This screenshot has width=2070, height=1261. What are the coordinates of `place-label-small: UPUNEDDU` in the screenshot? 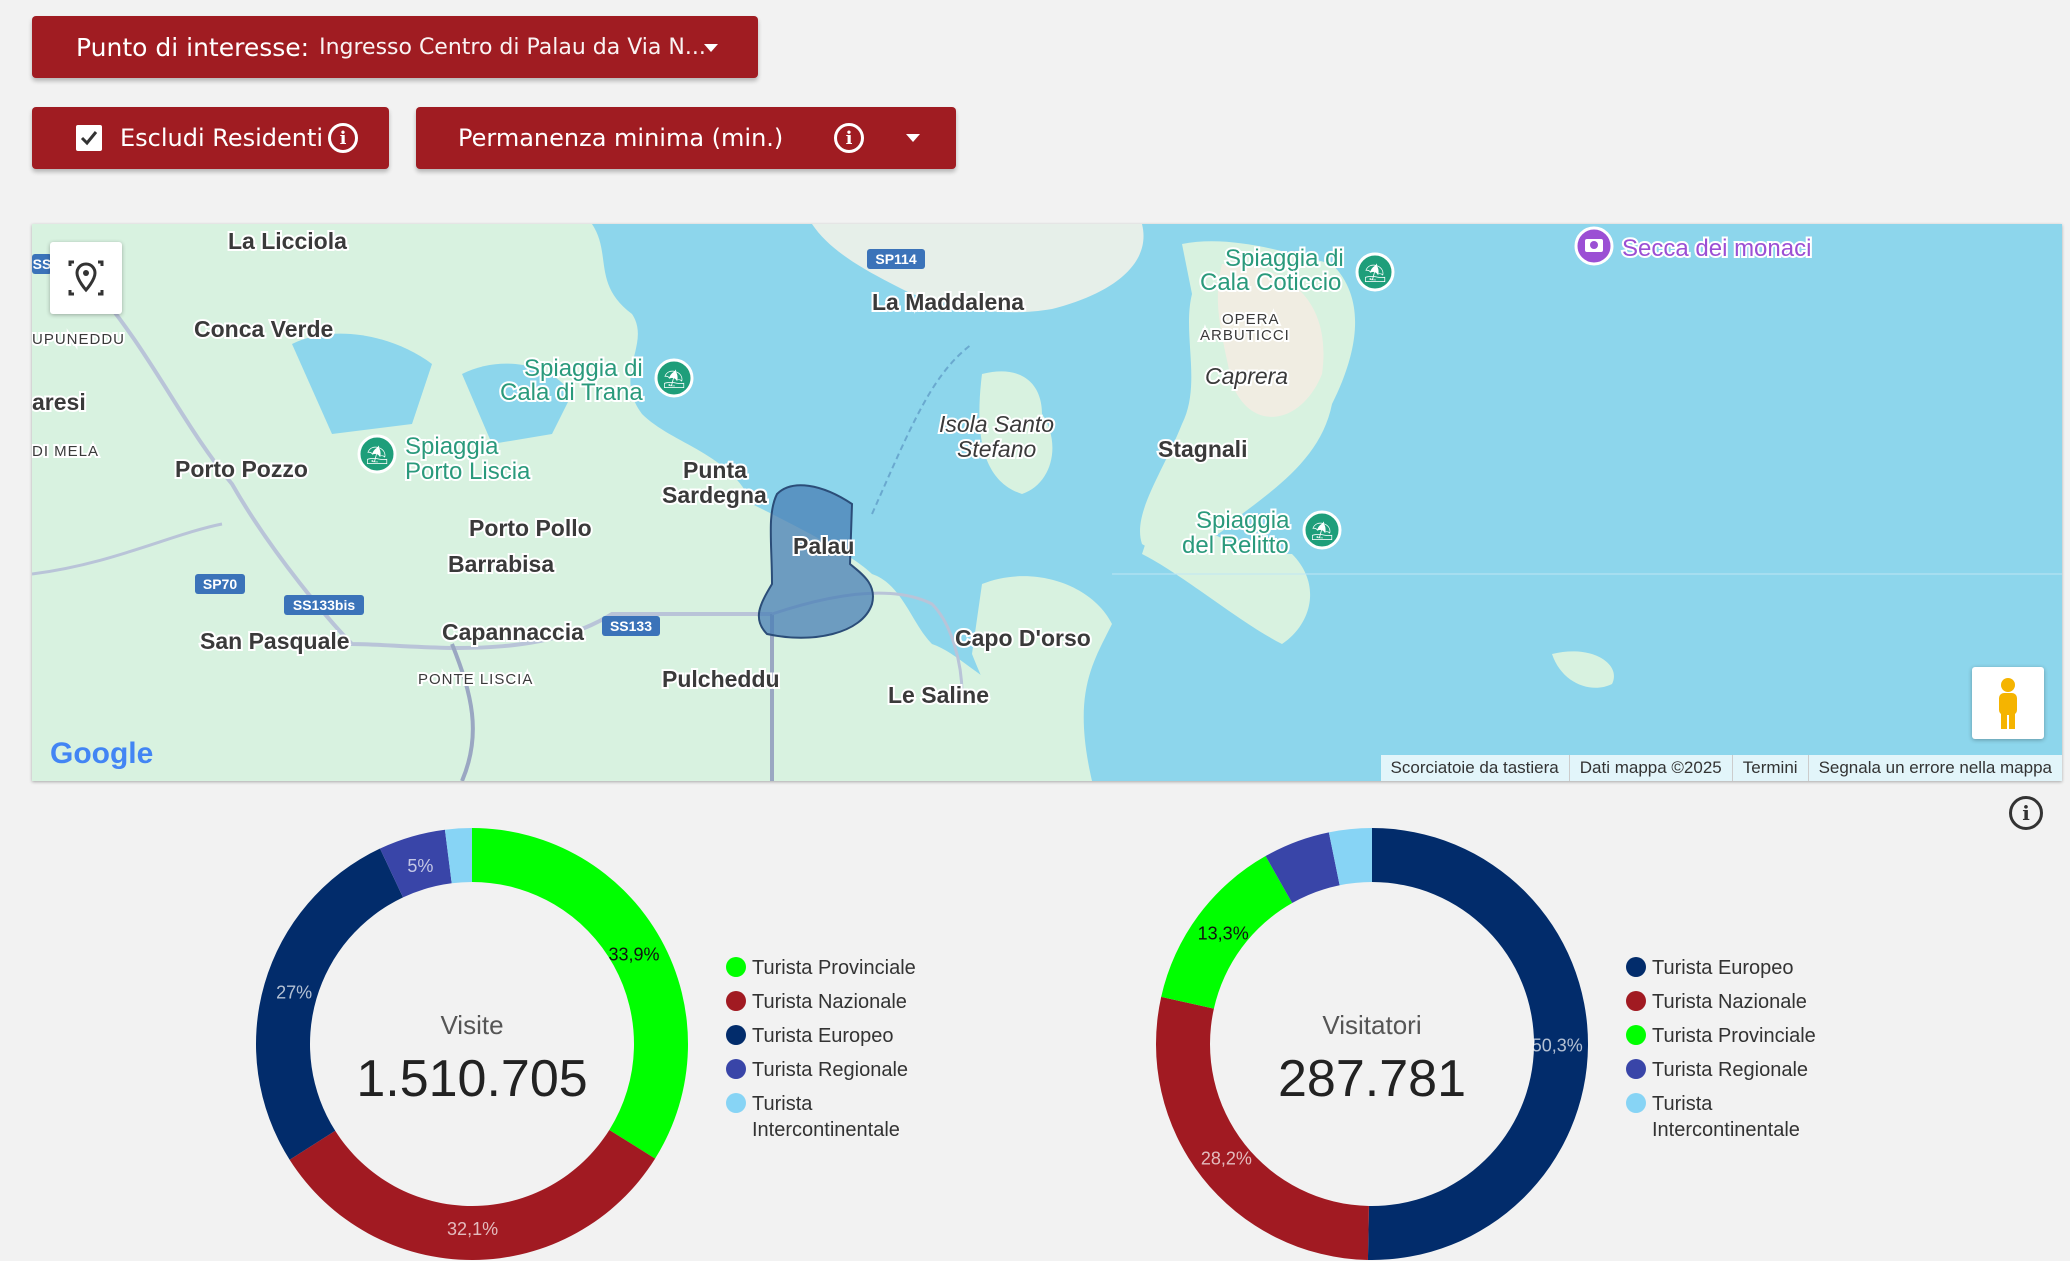 It's located at (78, 339).